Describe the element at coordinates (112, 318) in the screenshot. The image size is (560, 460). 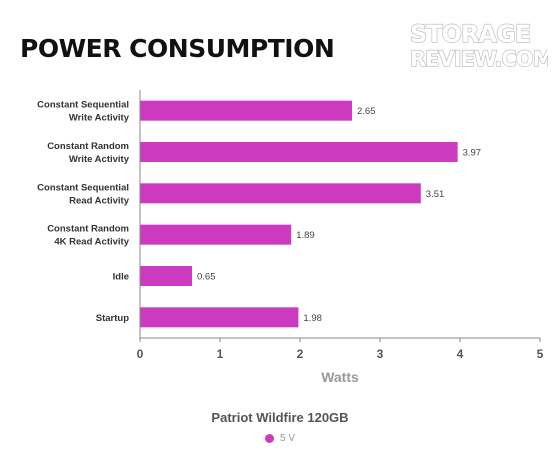
I see `category-label-5: Startup` at that location.